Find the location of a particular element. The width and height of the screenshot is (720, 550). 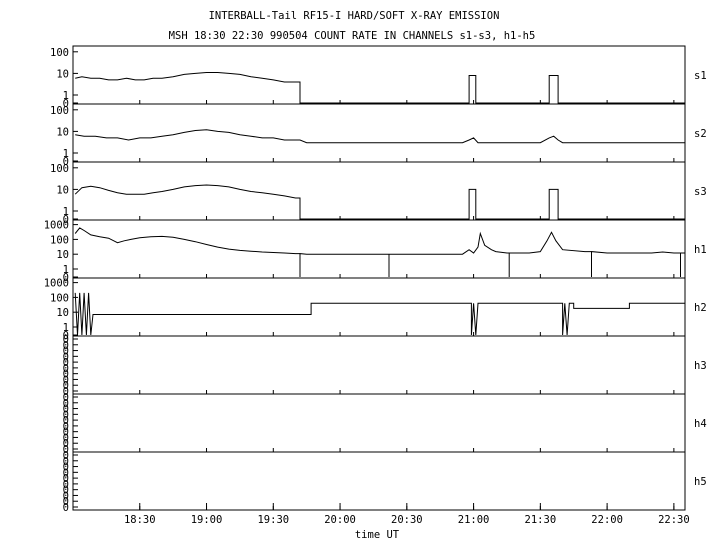

panel-h2: 1000 100 10 10 h2 is located at coordinates (375, 309).